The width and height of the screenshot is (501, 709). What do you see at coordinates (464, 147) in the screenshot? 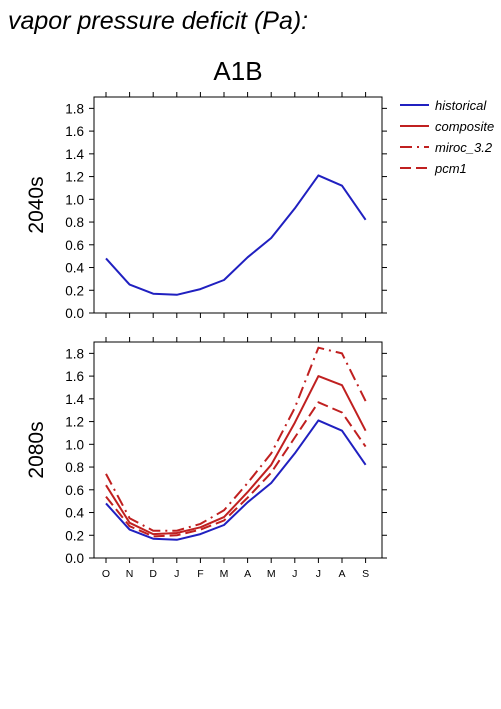
I see `legend-label: miroc_3.2` at bounding box center [464, 147].